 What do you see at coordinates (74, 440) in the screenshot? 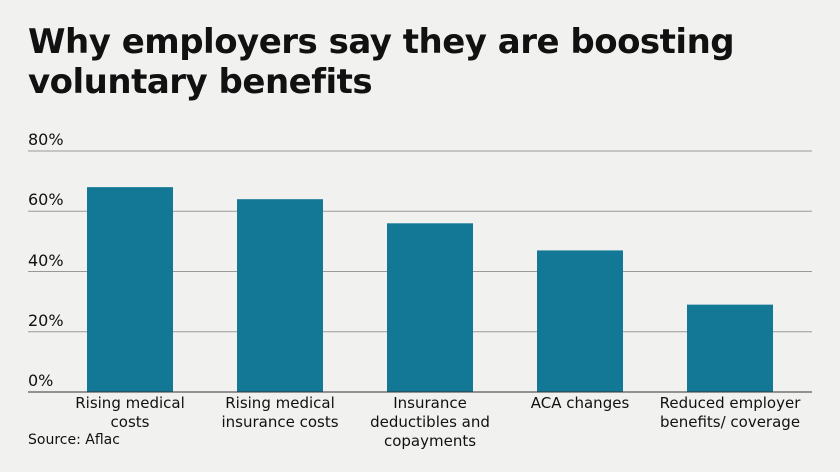
I see `source-note: Source: Aflac` at bounding box center [74, 440].